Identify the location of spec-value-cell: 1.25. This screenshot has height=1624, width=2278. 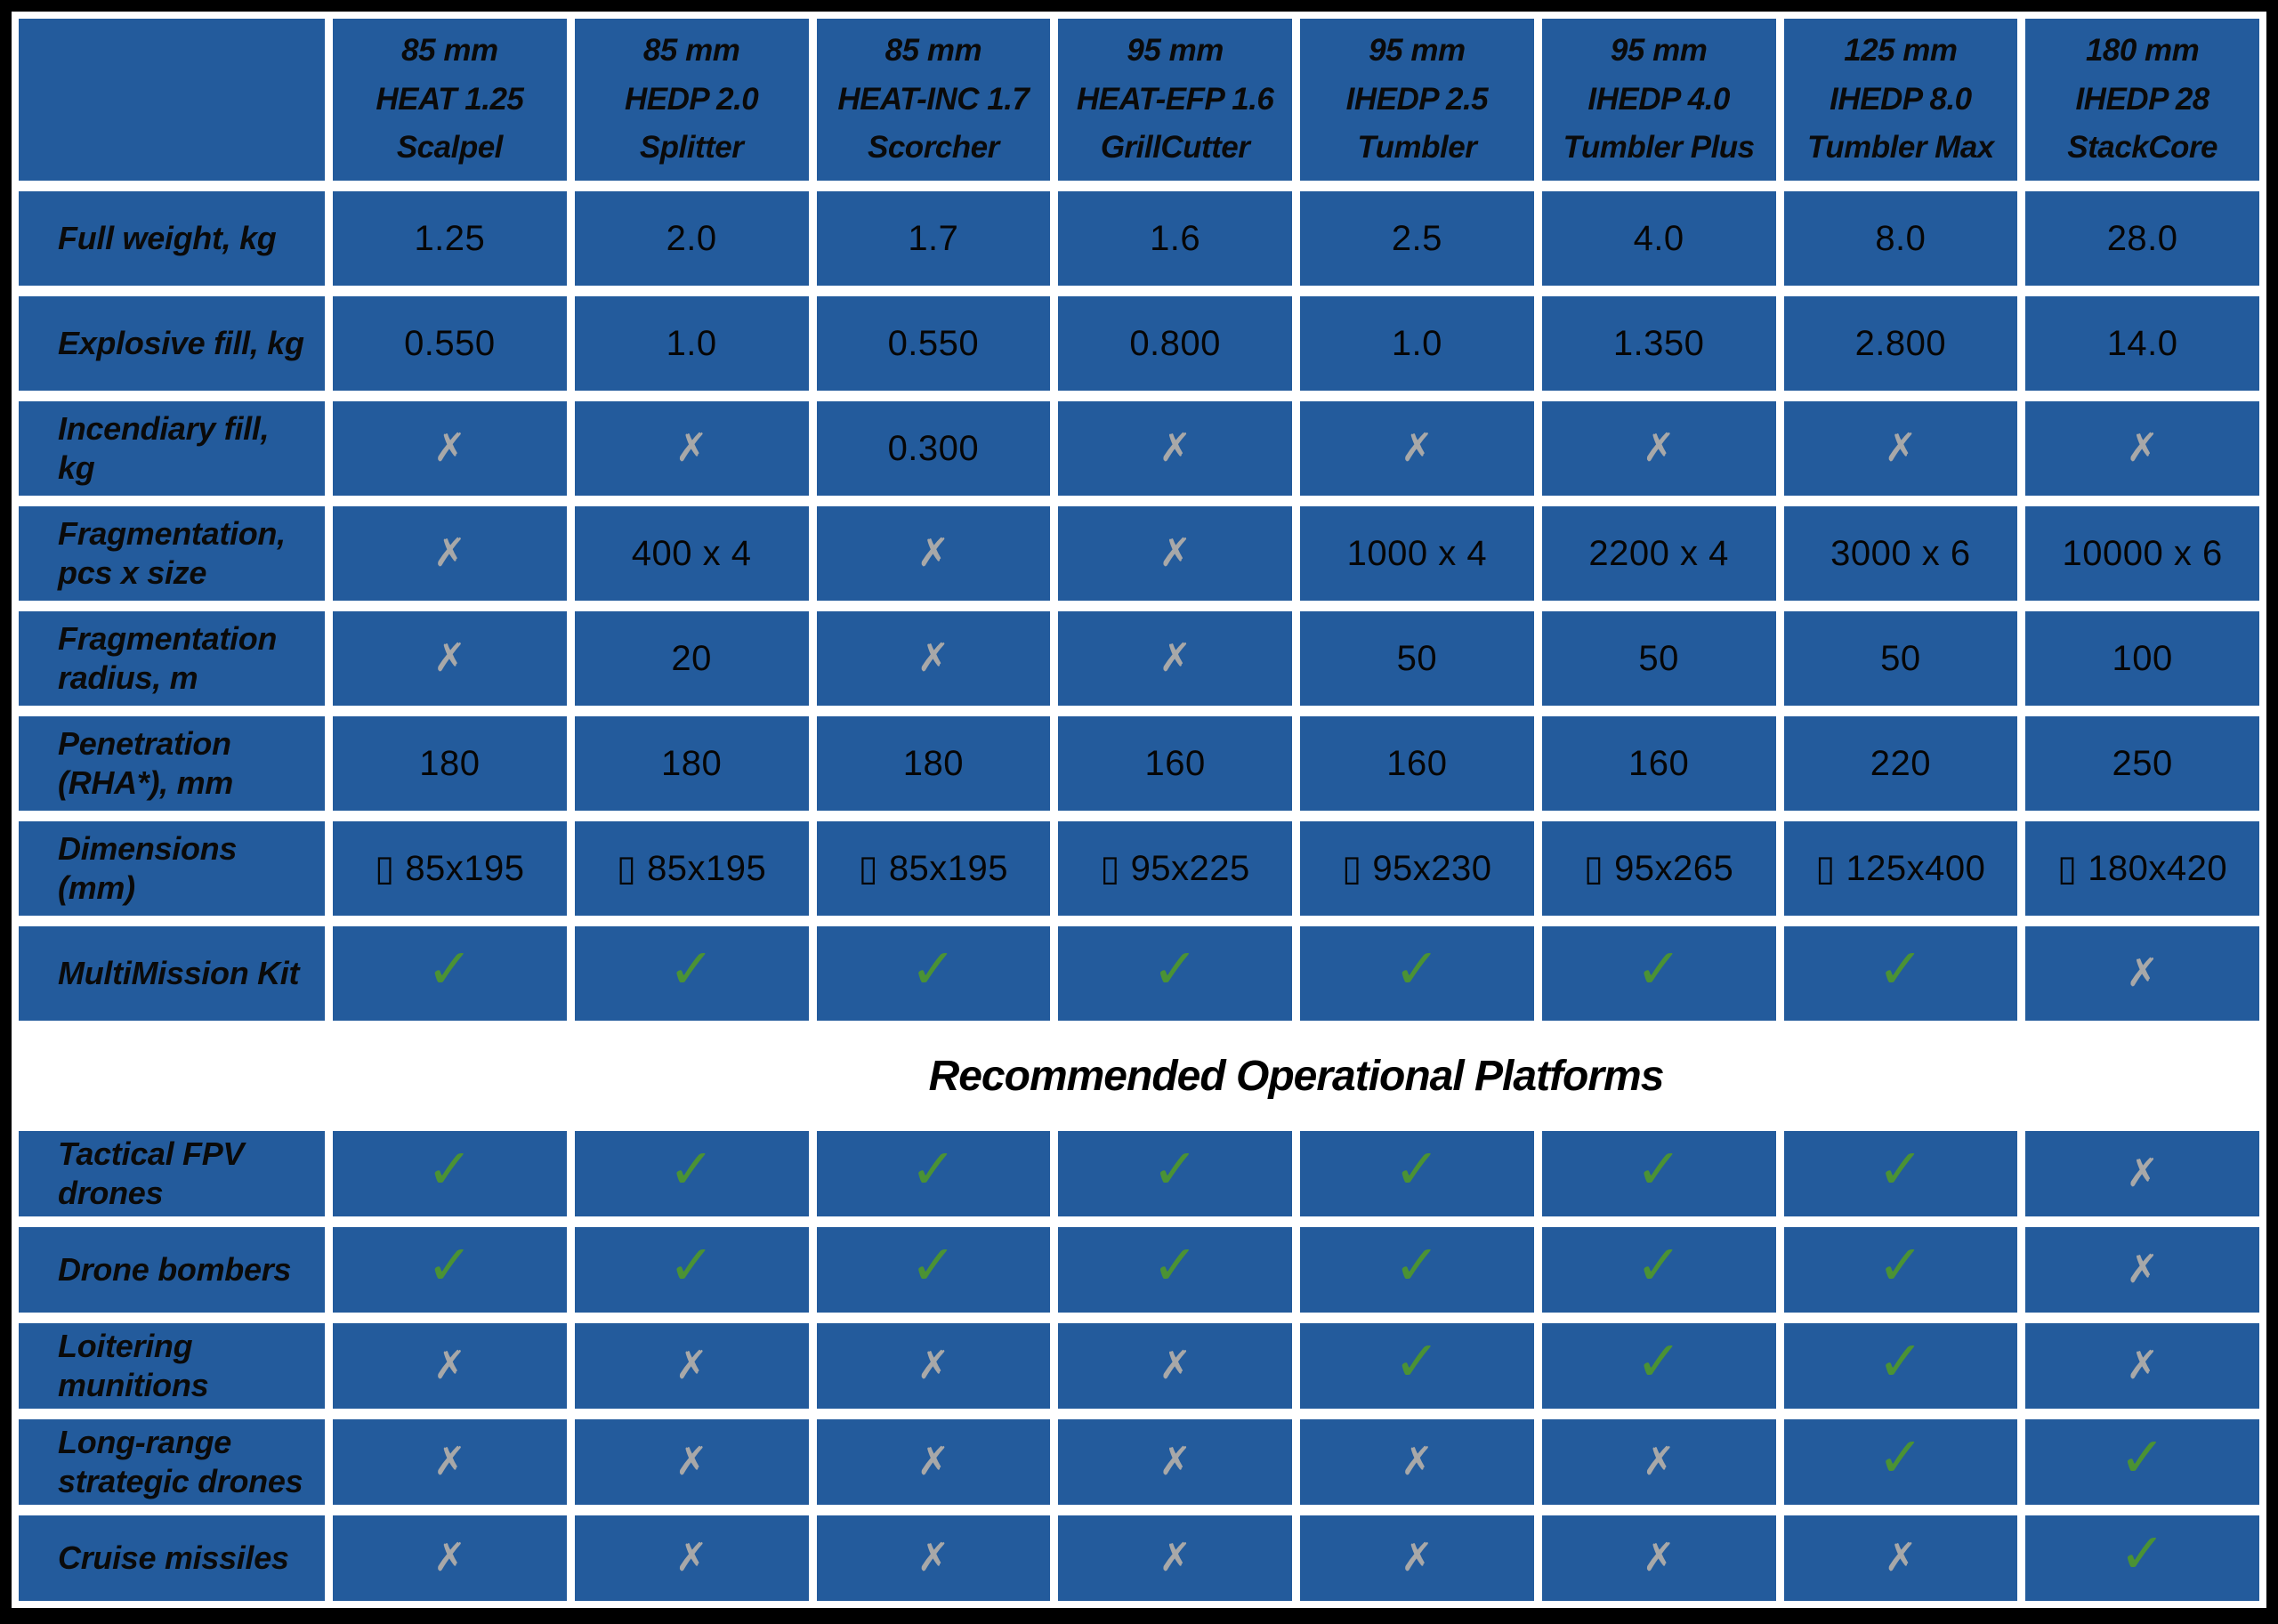
(450, 238).